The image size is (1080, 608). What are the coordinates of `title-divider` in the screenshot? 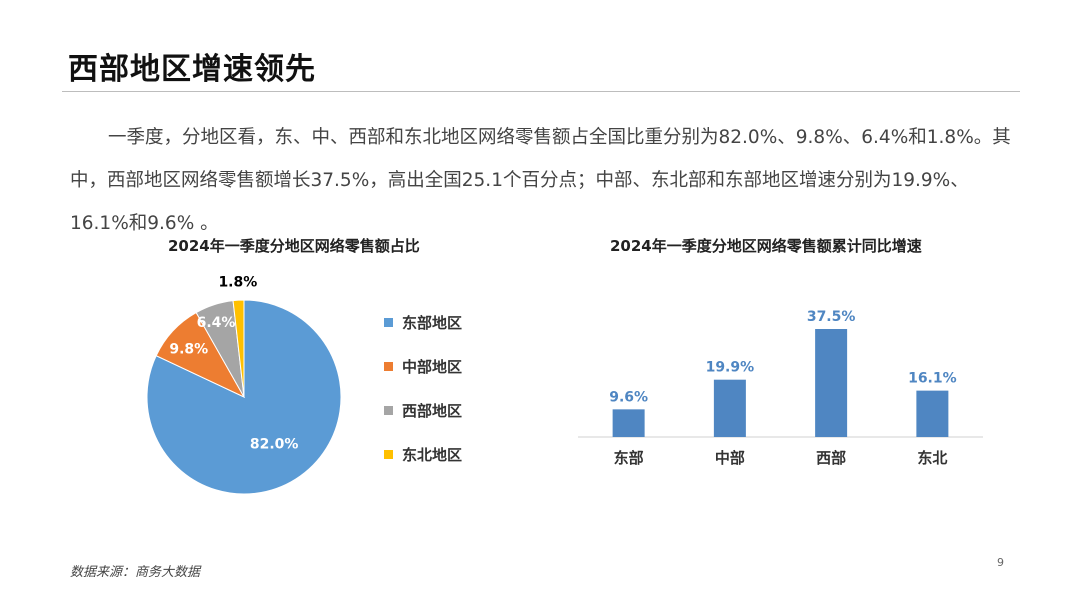 It's located at (541, 91).